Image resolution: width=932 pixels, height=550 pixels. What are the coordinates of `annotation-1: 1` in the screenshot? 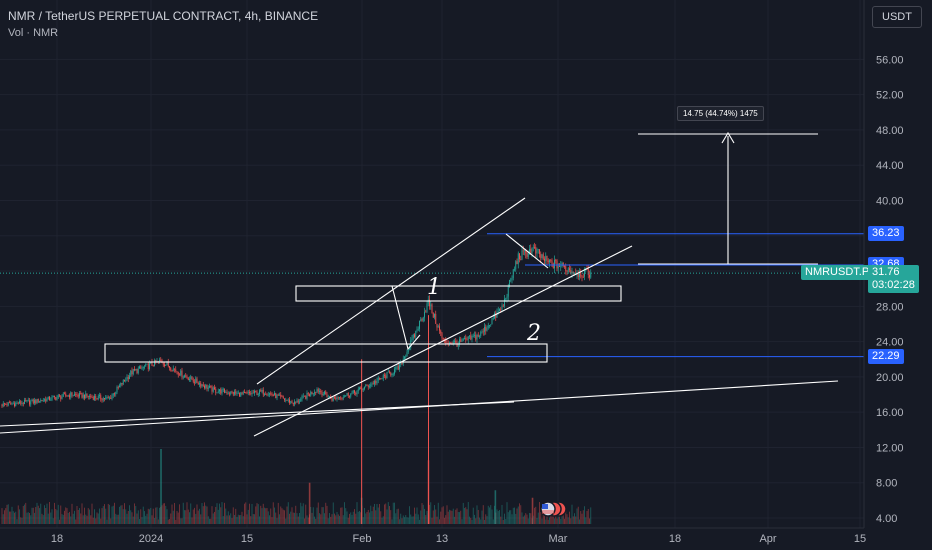 It's located at (434, 287).